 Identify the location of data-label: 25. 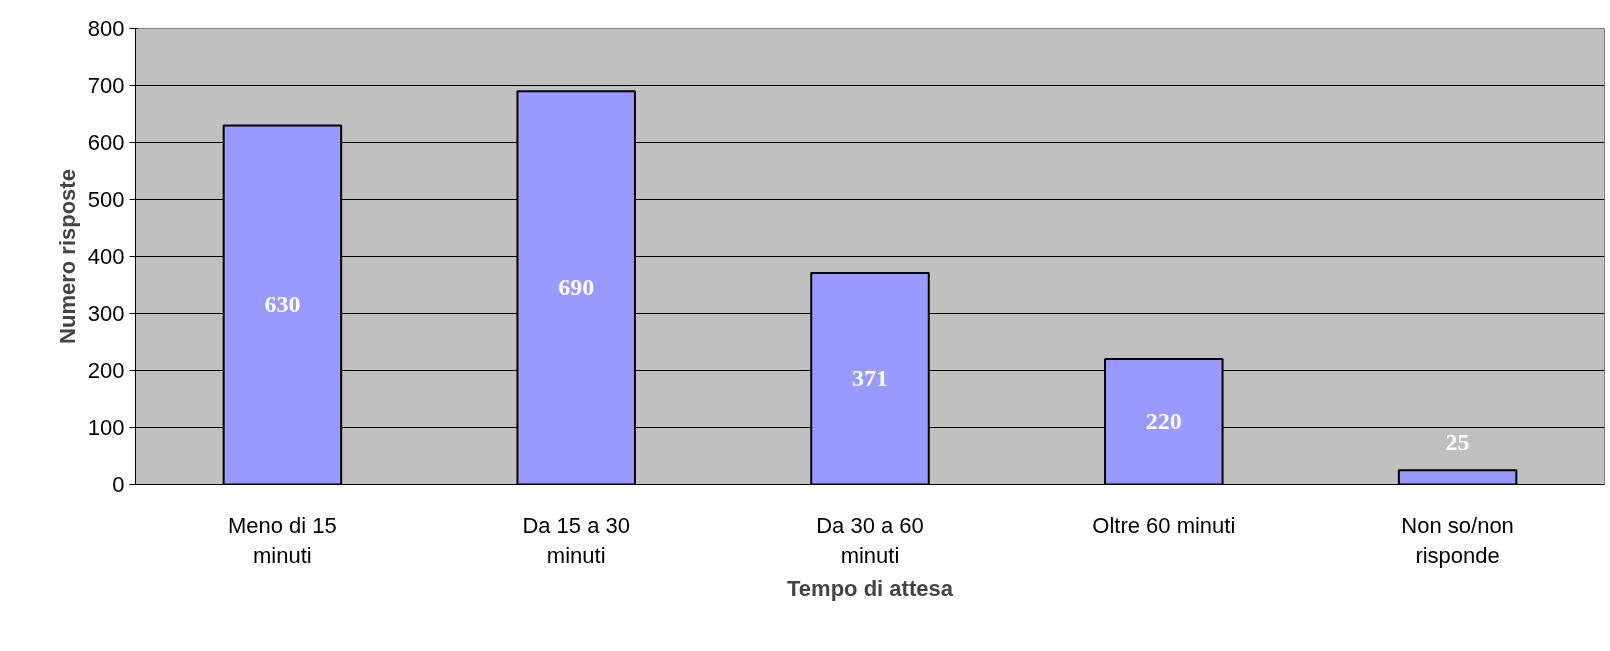
(1457, 442).